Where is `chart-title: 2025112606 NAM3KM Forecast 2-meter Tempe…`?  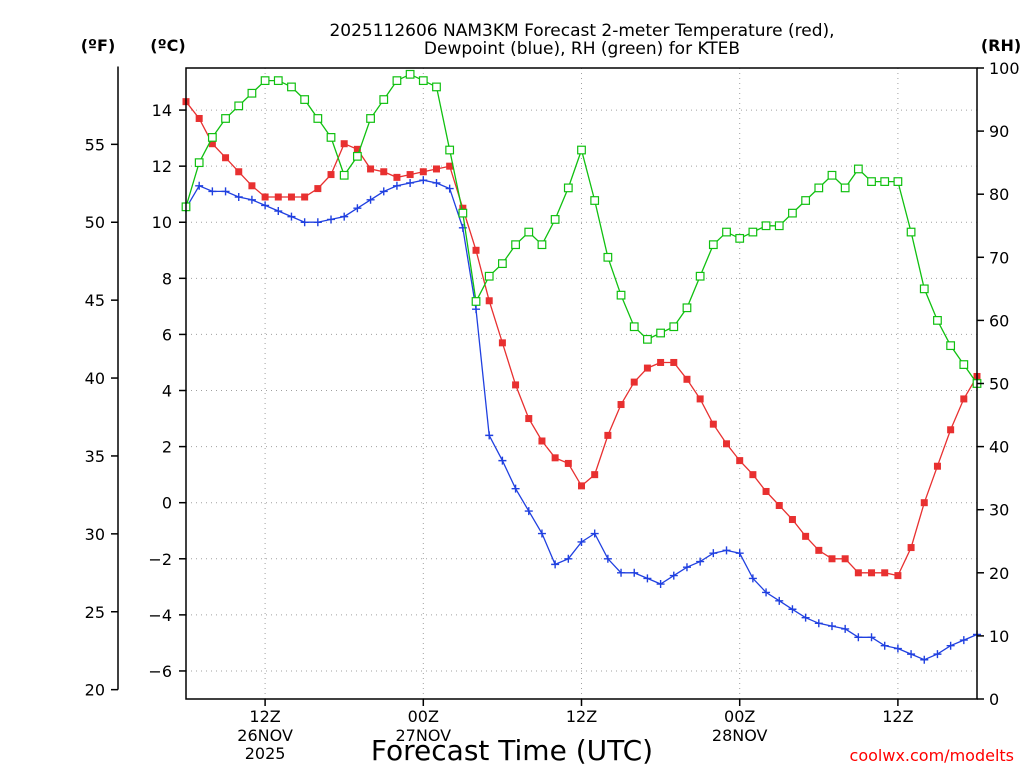
chart-title: 2025112606 NAM3KM Forecast 2-meter Tempe… is located at coordinates (581, 31).